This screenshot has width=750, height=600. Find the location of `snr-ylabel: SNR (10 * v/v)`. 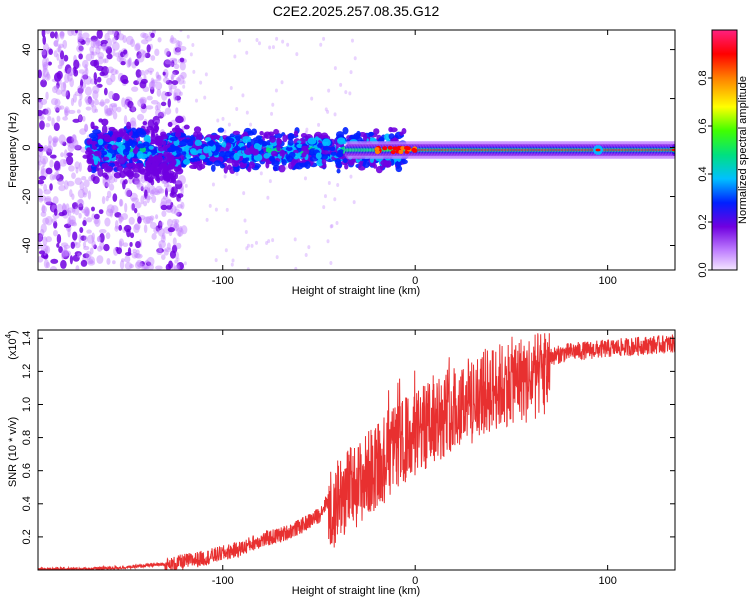

snr-ylabel: SNR (10 * v/v) is located at coordinates (13, 452).